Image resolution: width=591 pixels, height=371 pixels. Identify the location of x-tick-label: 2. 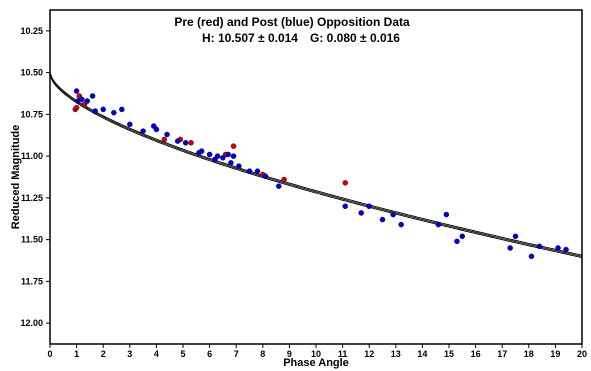
(103, 354).